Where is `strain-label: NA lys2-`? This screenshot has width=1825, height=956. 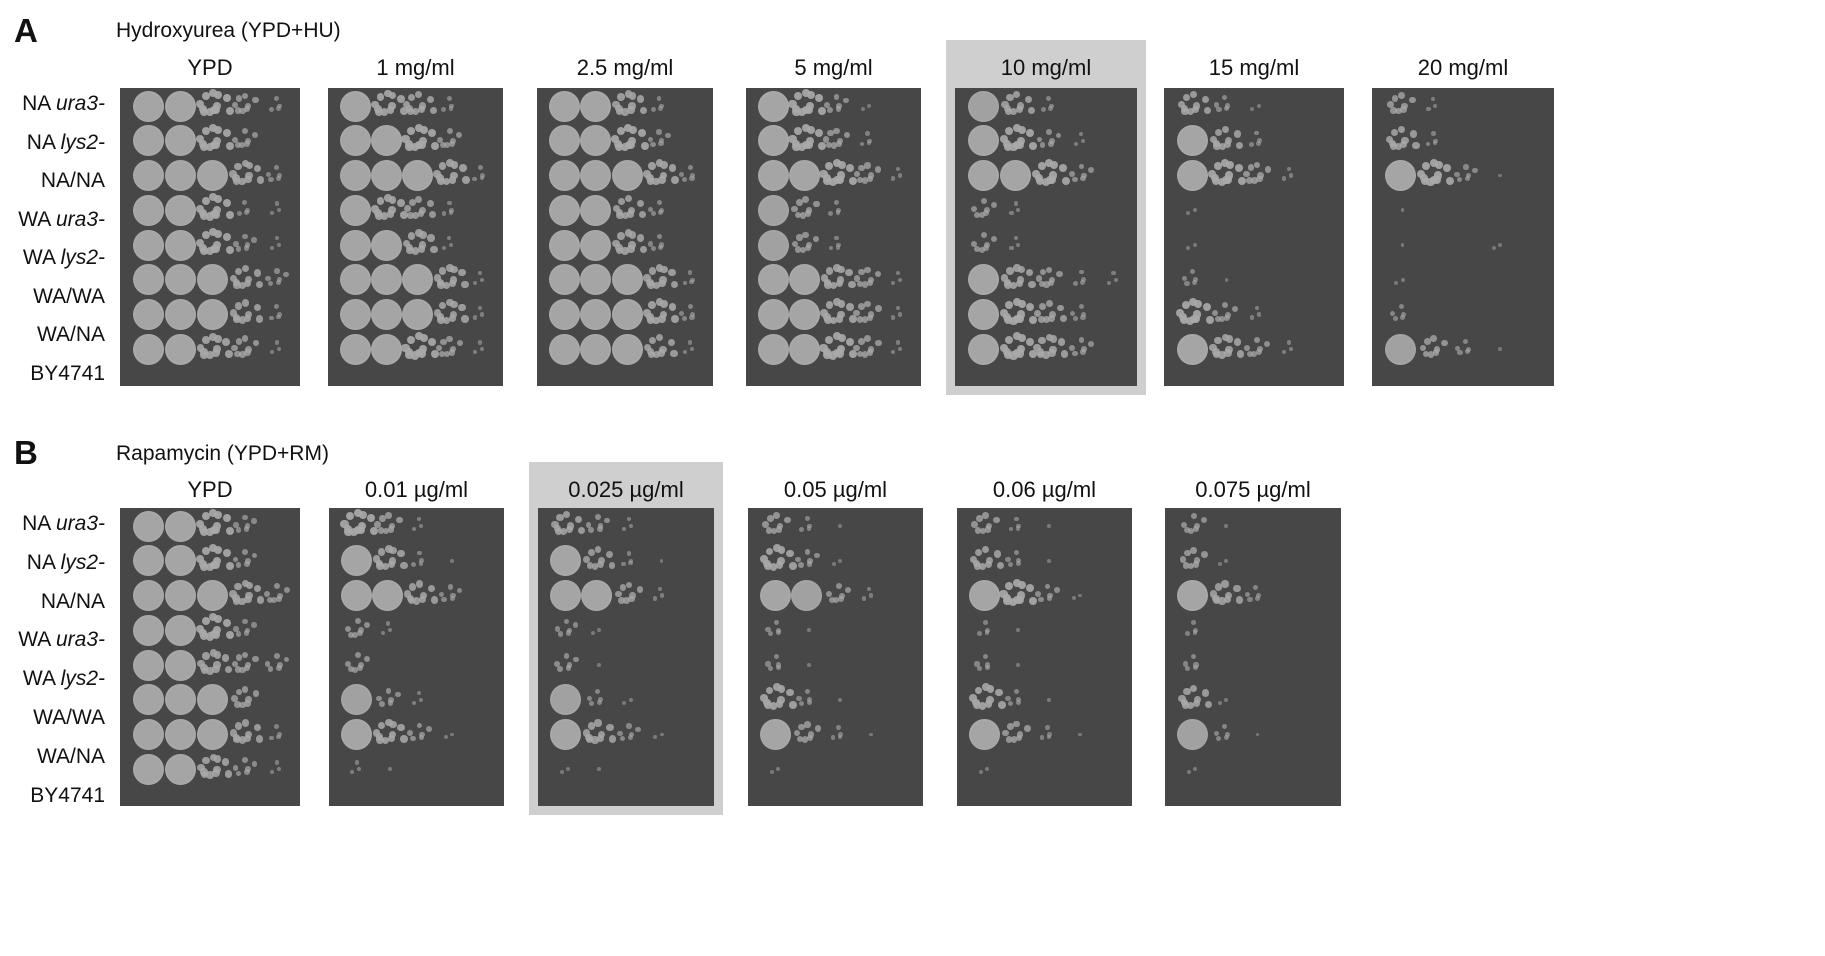 strain-label: NA lys2- is located at coordinates (65, 142).